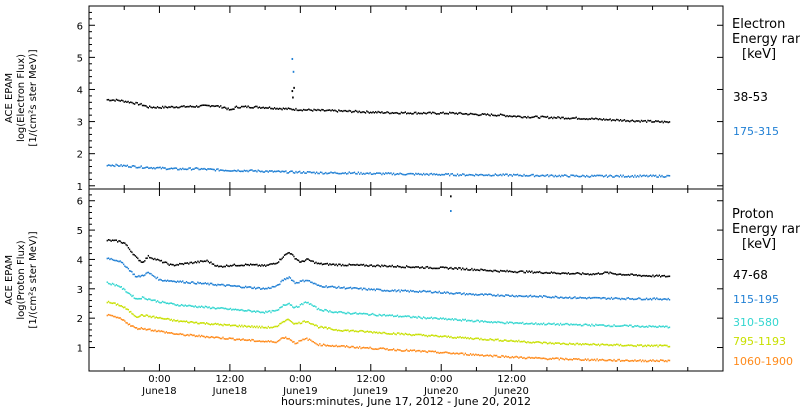 The image size is (800, 410). What do you see at coordinates (21, 279) in the screenshot?
I see `proton-ylabel-line2: log(Proton Flux)` at bounding box center [21, 279].